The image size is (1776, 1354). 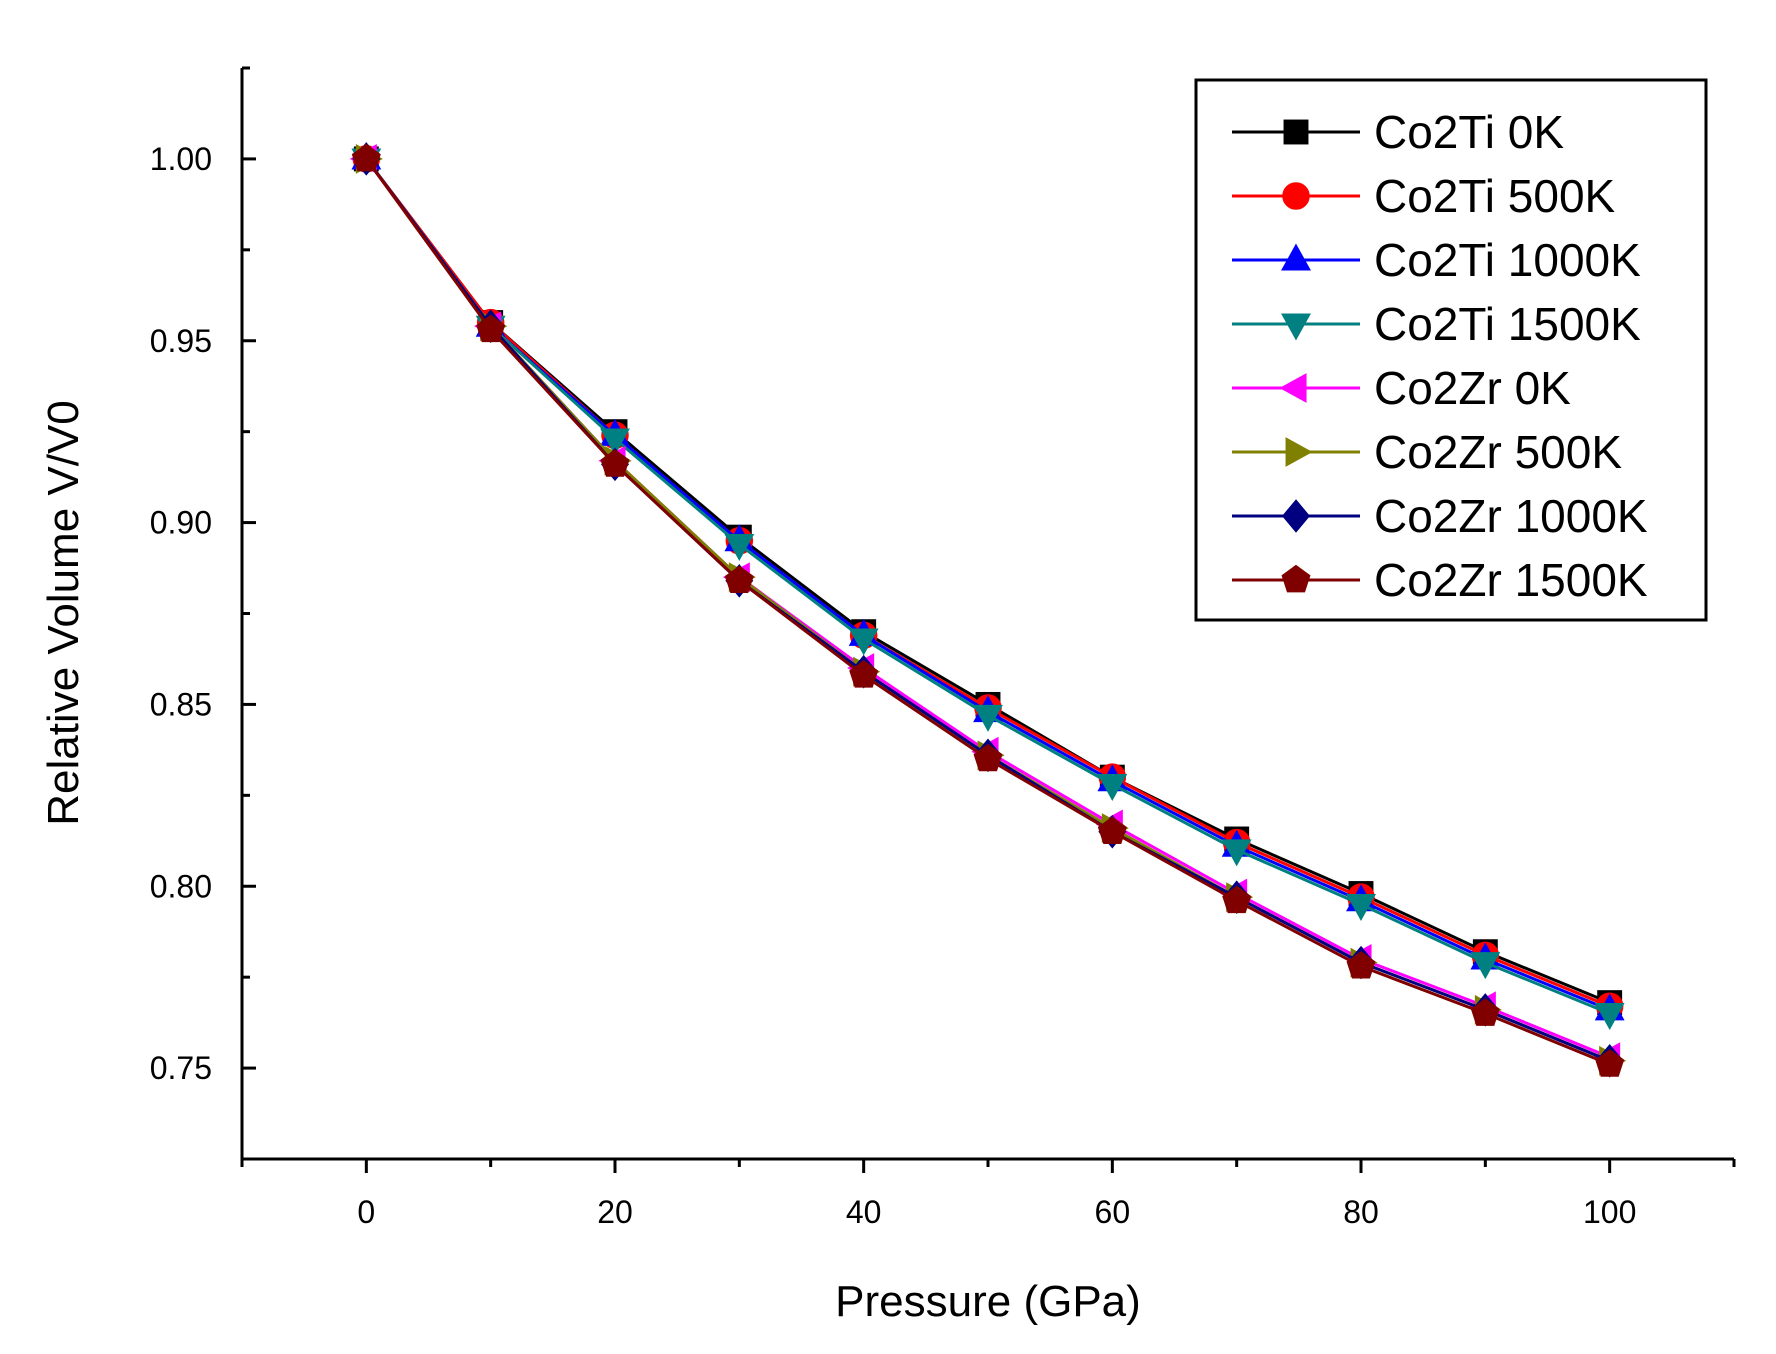 What do you see at coordinates (181, 159) in the screenshot?
I see `y-tick-label: 1.00` at bounding box center [181, 159].